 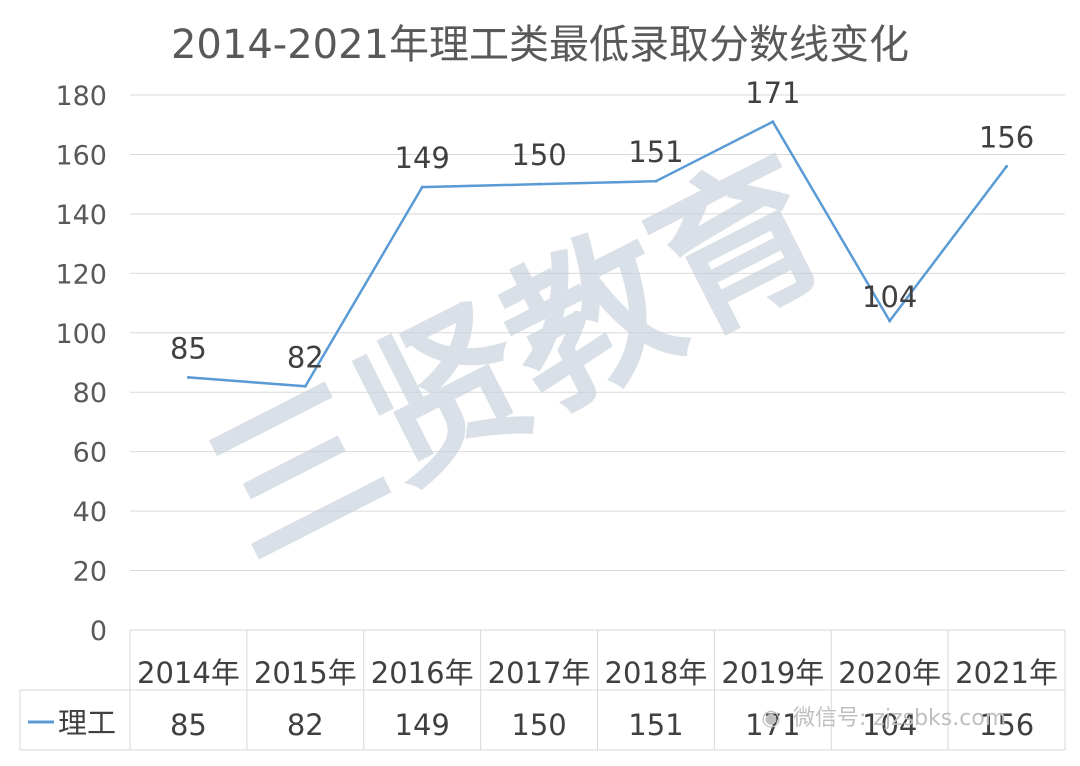 What do you see at coordinates (81, 215) in the screenshot?
I see `y-tick-label: 140` at bounding box center [81, 215].